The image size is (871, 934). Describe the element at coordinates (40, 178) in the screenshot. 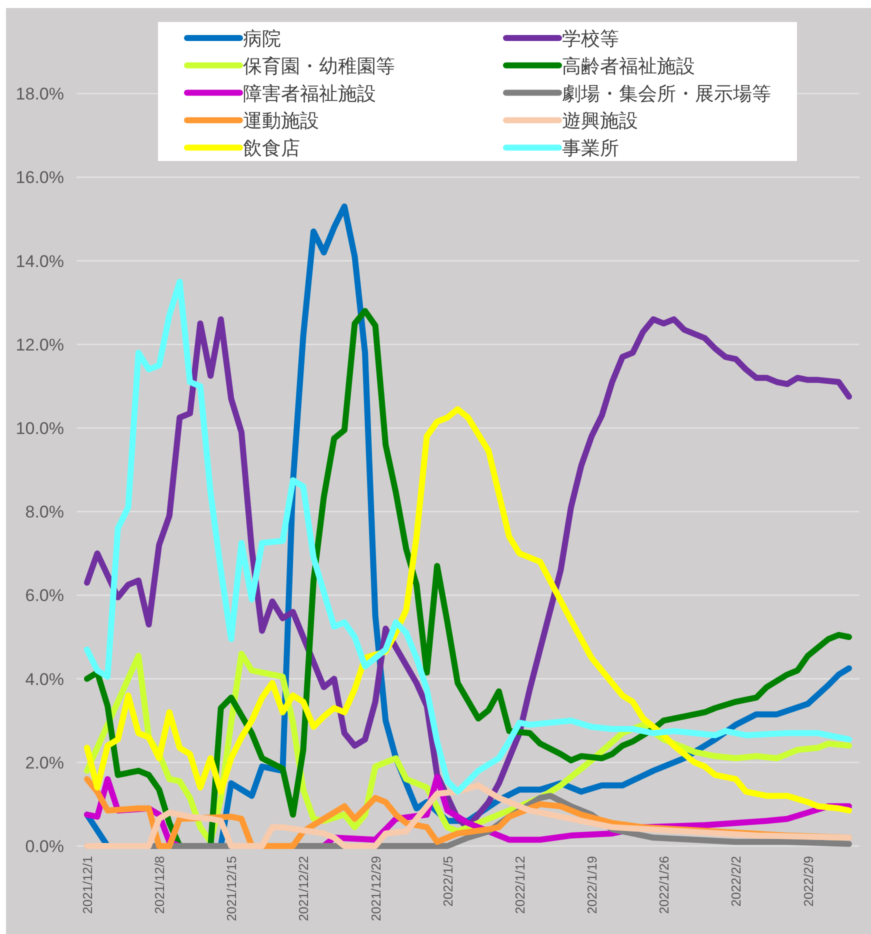

I see `y-tick-label: 16.0%` at that location.